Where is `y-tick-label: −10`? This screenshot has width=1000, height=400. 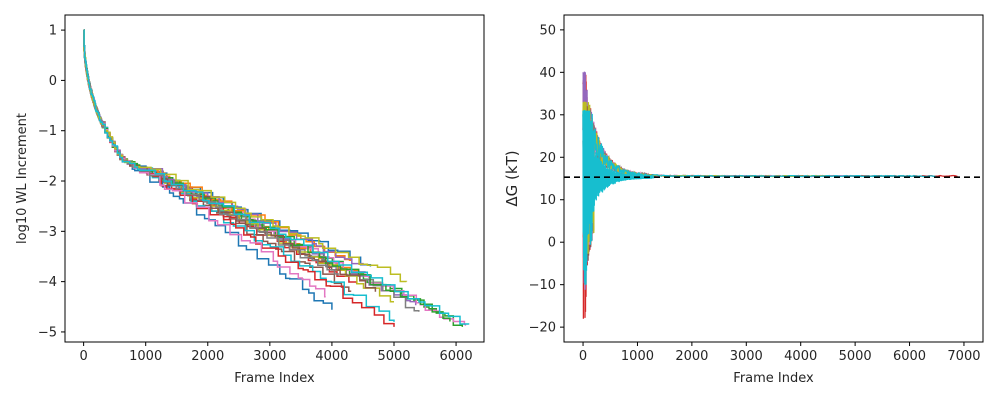
y-tick-label: −10 is located at coordinates (542, 285).